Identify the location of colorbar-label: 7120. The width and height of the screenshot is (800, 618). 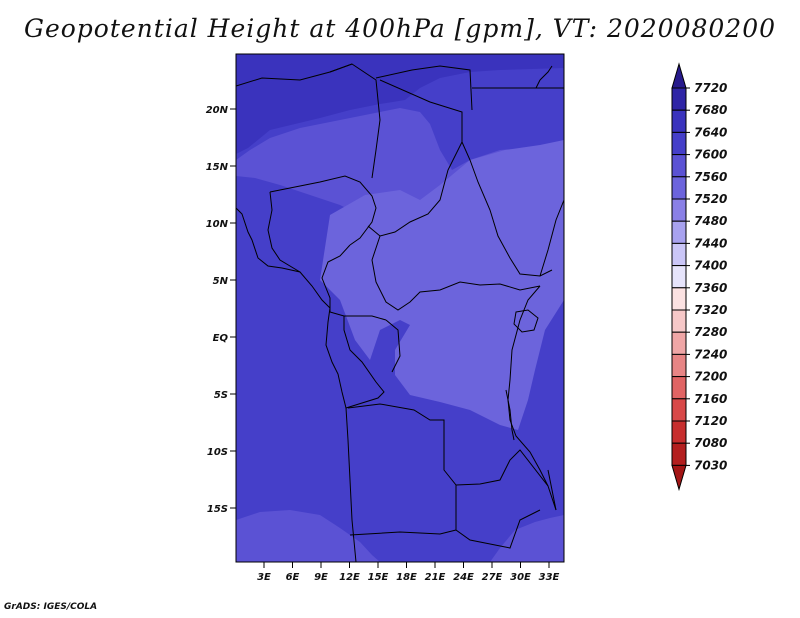
(710, 421).